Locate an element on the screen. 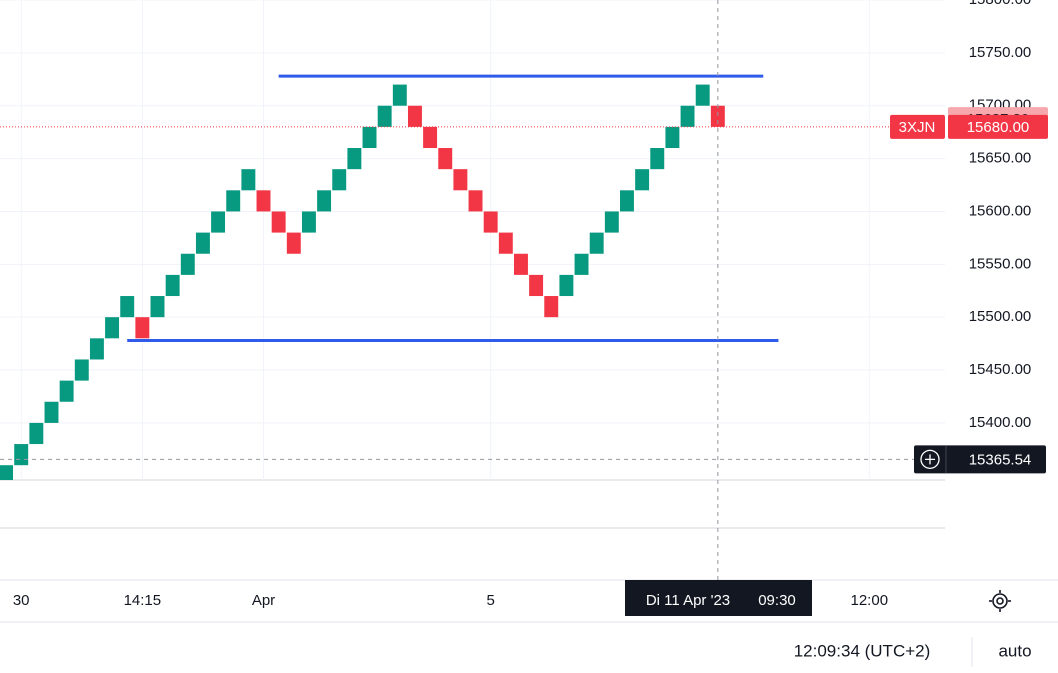  price-label-box is located at coordinates (998, 126).